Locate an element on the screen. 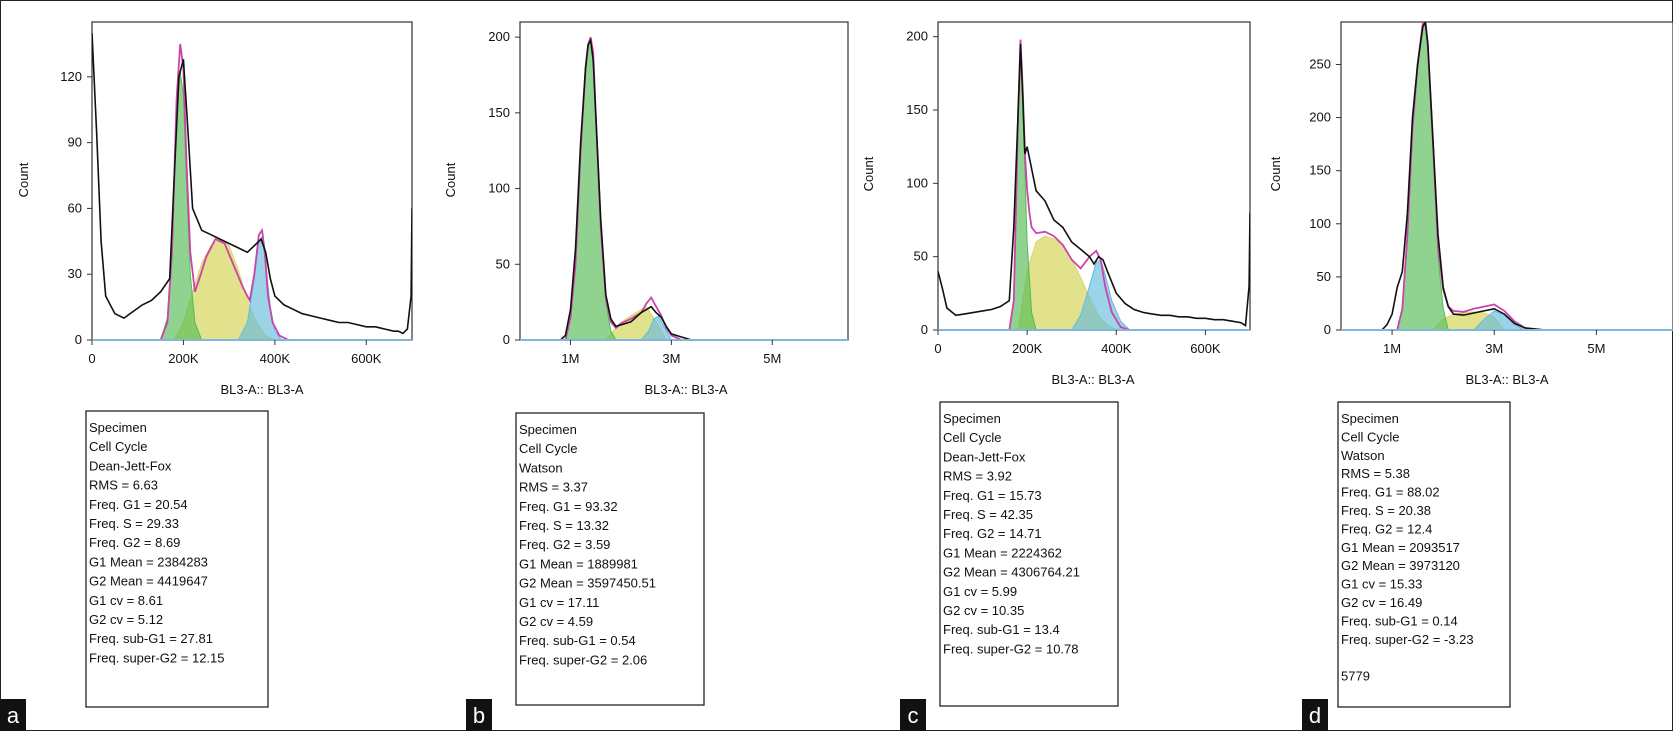 The image size is (1673, 731). stats-line: G2 Mean = 3597450.51 is located at coordinates (587, 583).